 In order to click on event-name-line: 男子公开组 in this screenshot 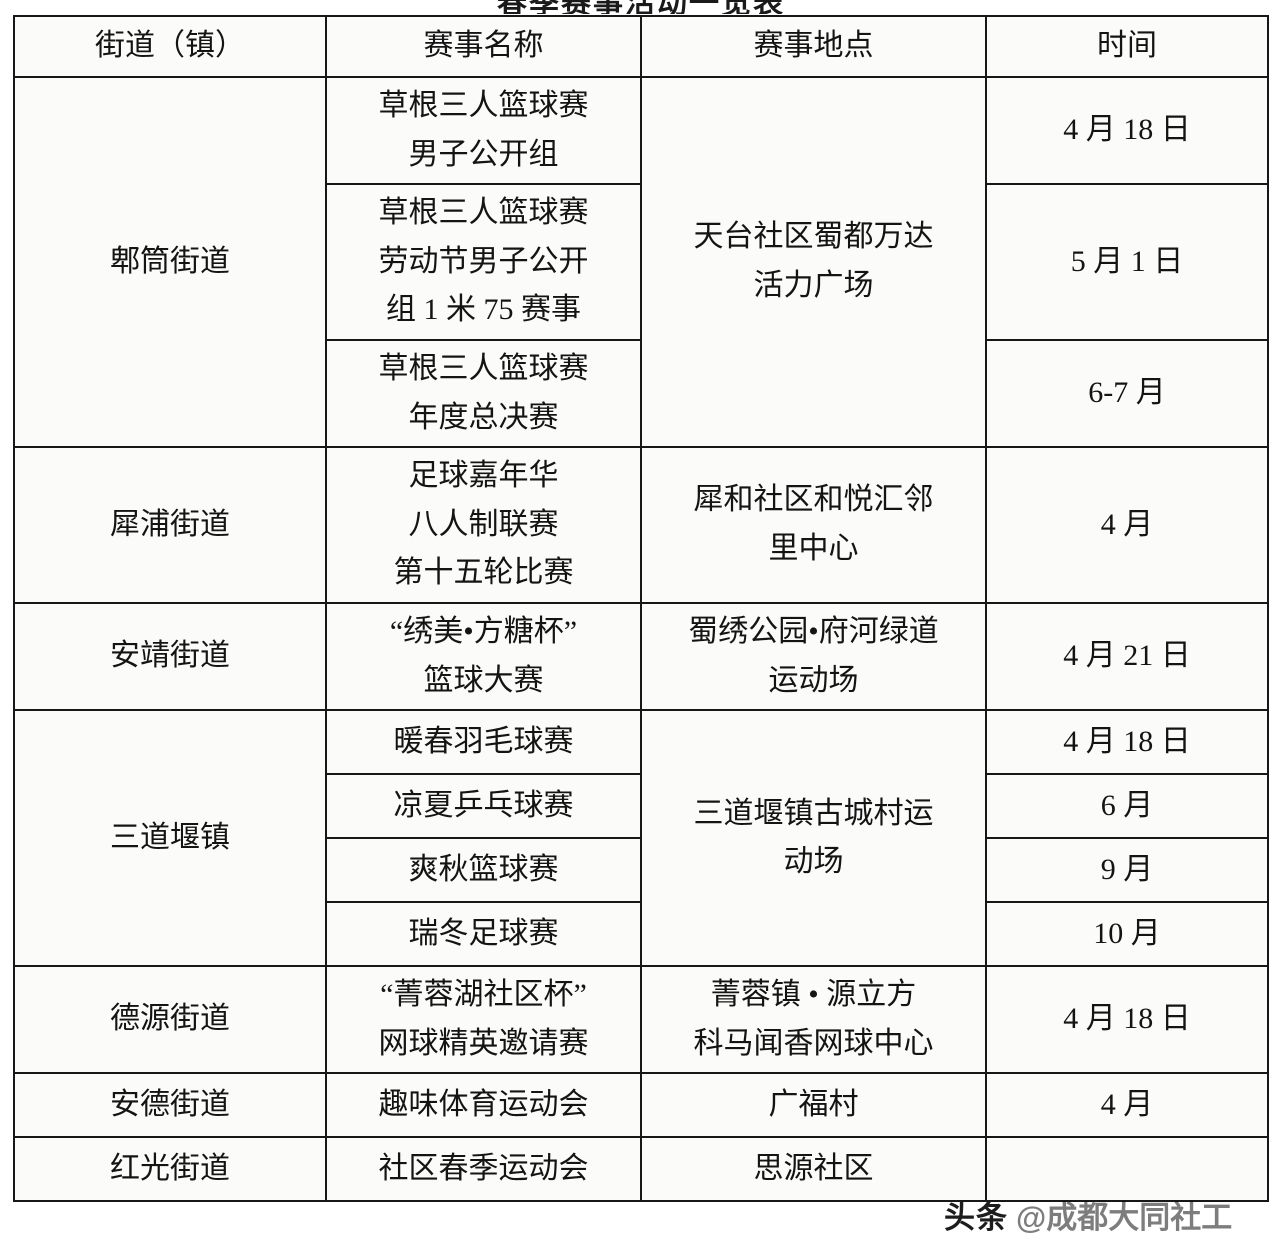, I will do `click(483, 154)`.